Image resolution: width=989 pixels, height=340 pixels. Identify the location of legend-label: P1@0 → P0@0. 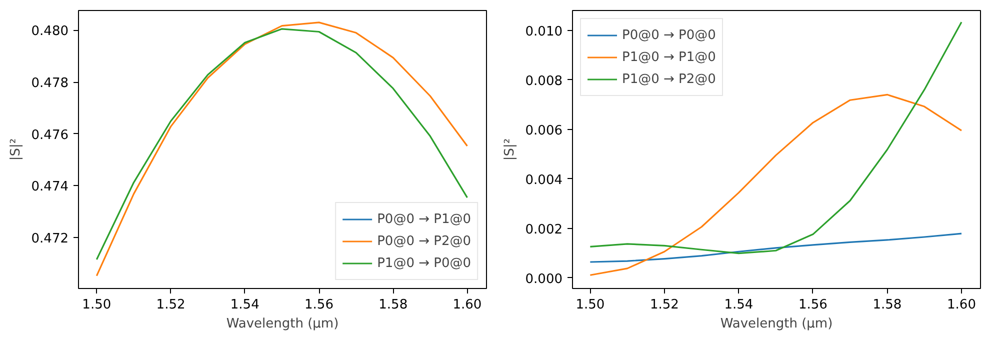
(424, 263).